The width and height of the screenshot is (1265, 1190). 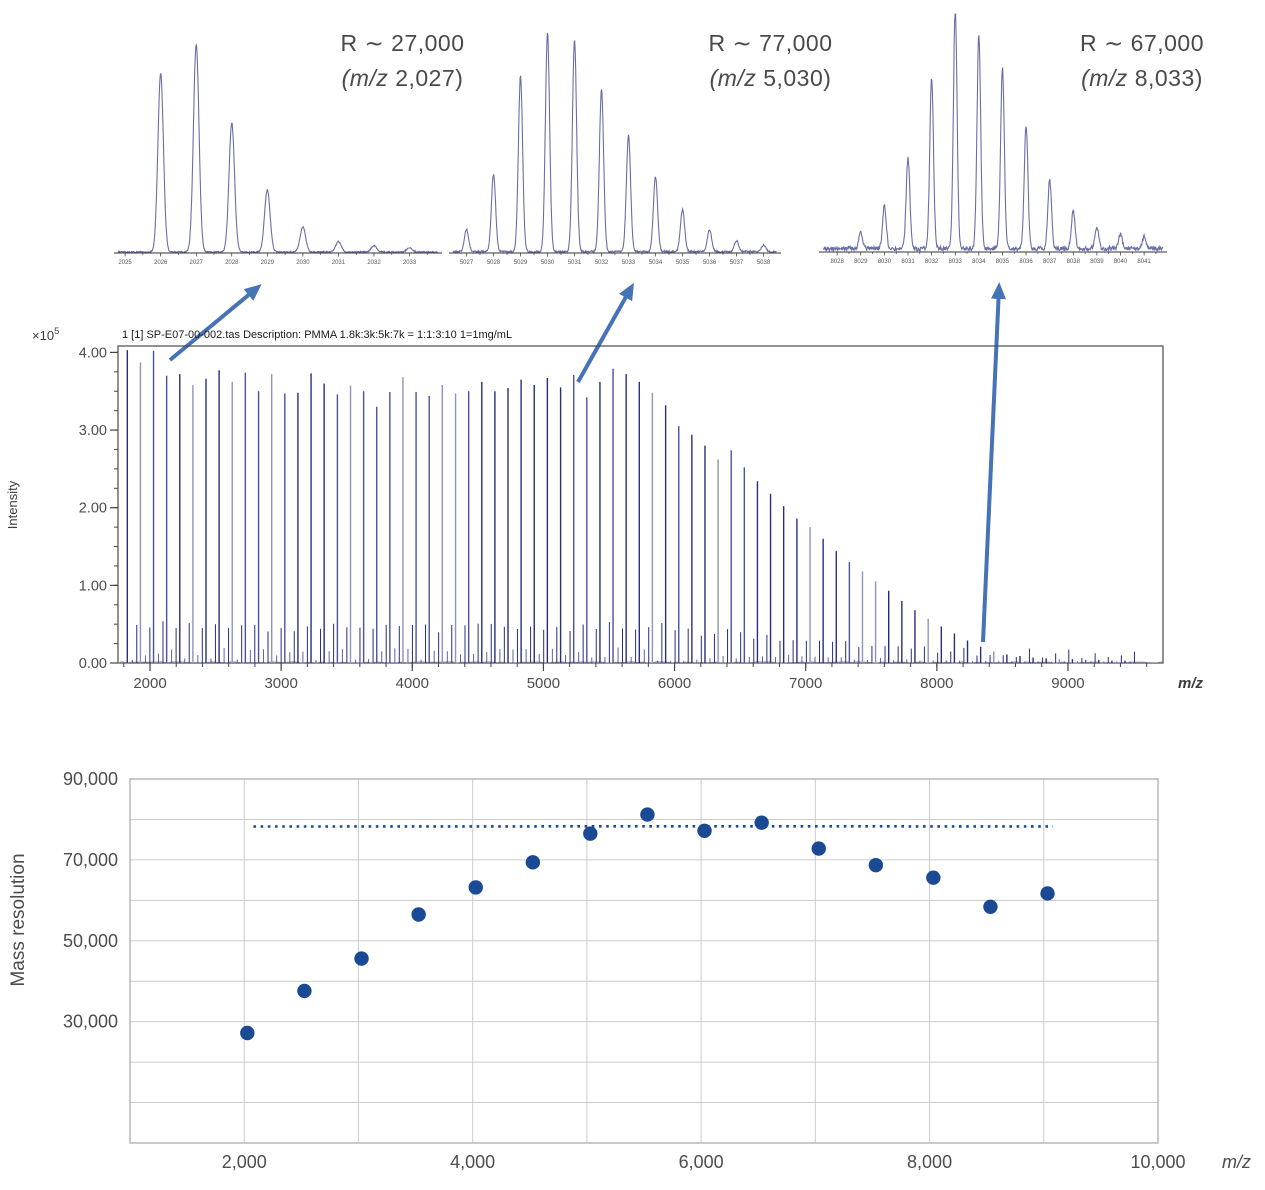 What do you see at coordinates (908, 262) in the screenshot?
I see `inset-tick-label: 8031` at bounding box center [908, 262].